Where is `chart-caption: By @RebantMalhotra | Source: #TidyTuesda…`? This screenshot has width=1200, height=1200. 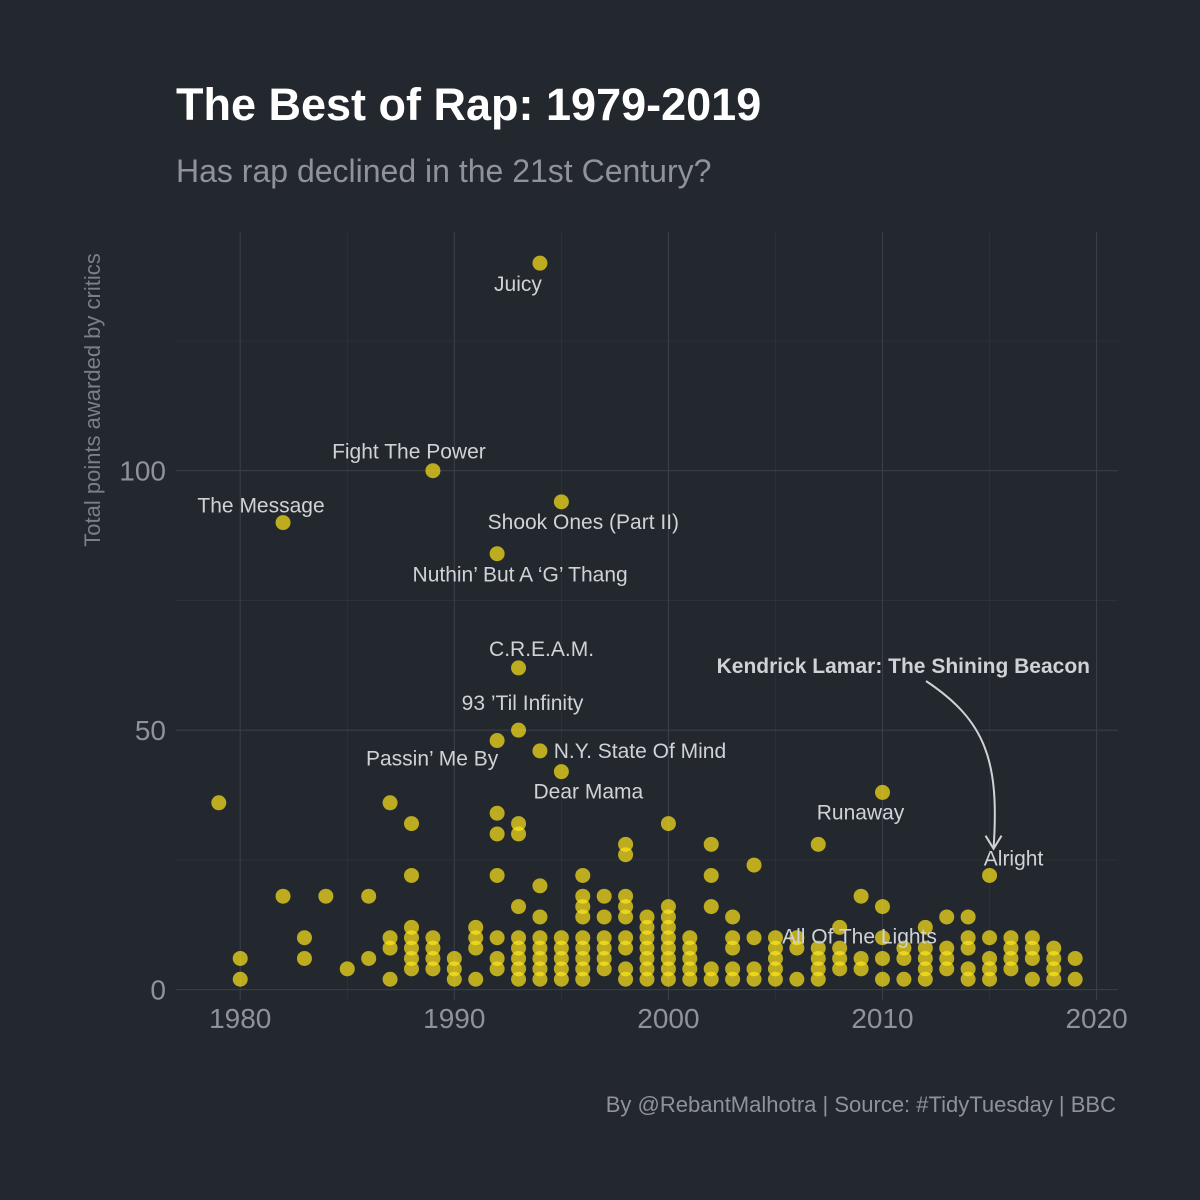
chart-caption: By @RebantMalhotra | Source: #TidyTuesda… is located at coordinates (861, 1104).